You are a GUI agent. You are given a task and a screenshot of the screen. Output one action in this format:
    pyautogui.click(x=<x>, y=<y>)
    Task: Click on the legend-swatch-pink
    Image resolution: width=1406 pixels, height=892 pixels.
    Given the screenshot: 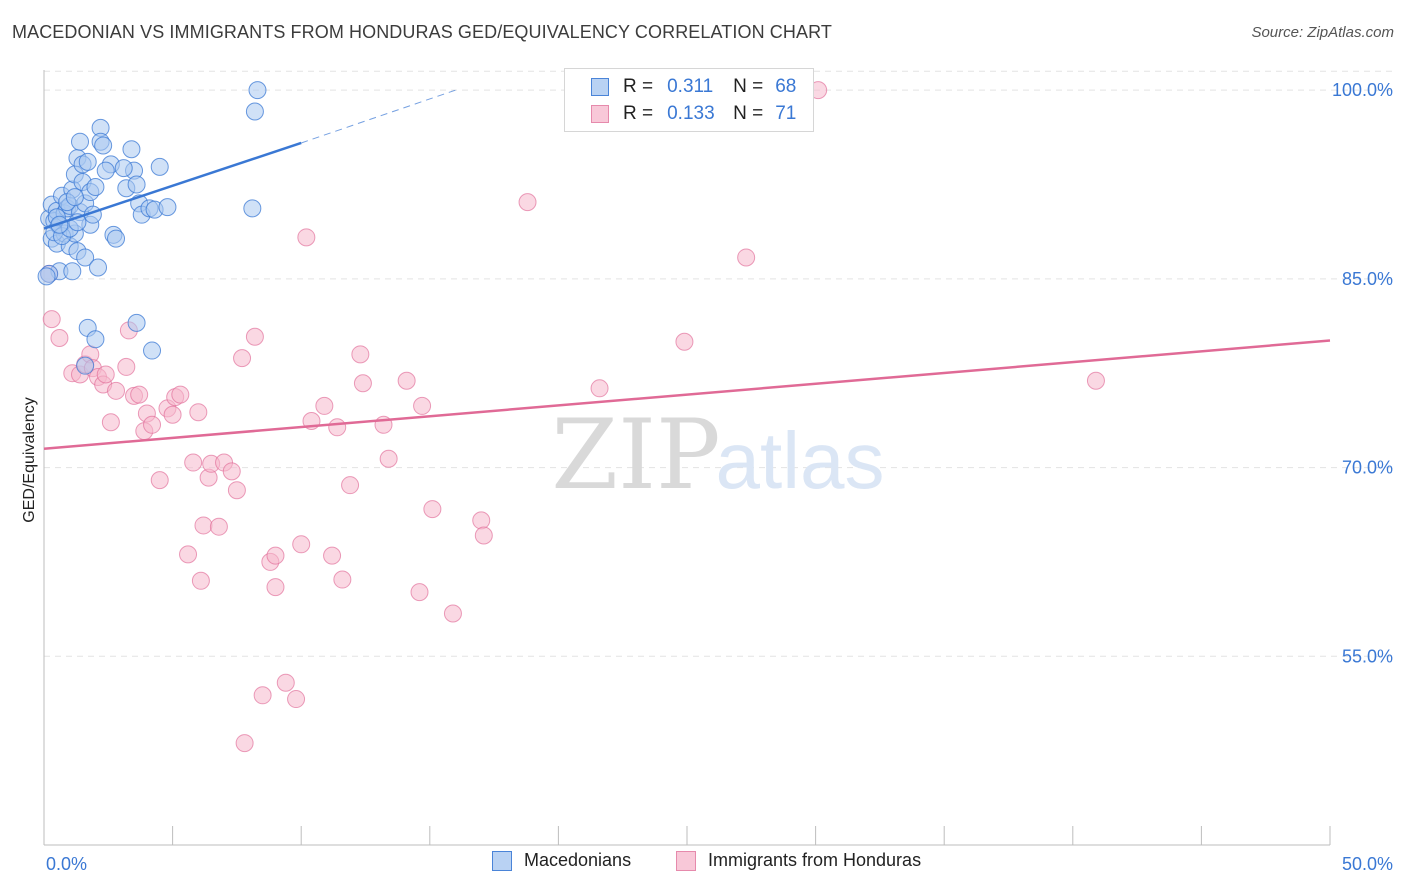 What is the action you would take?
    pyautogui.click(x=600, y=114)
    